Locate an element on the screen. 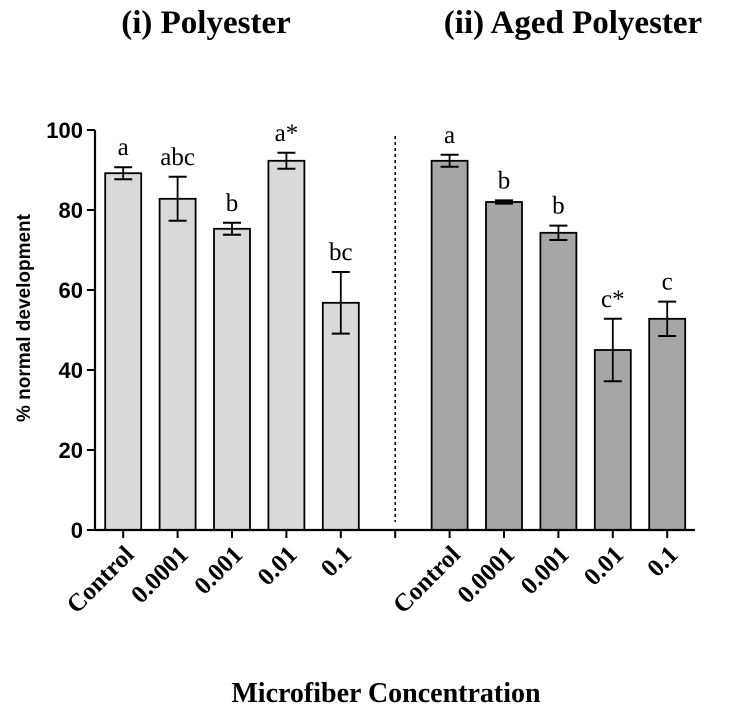 This screenshot has width=731, height=713. panel-titles: (i) Polyester (ii) Aged Polyester is located at coordinates (411, 23).